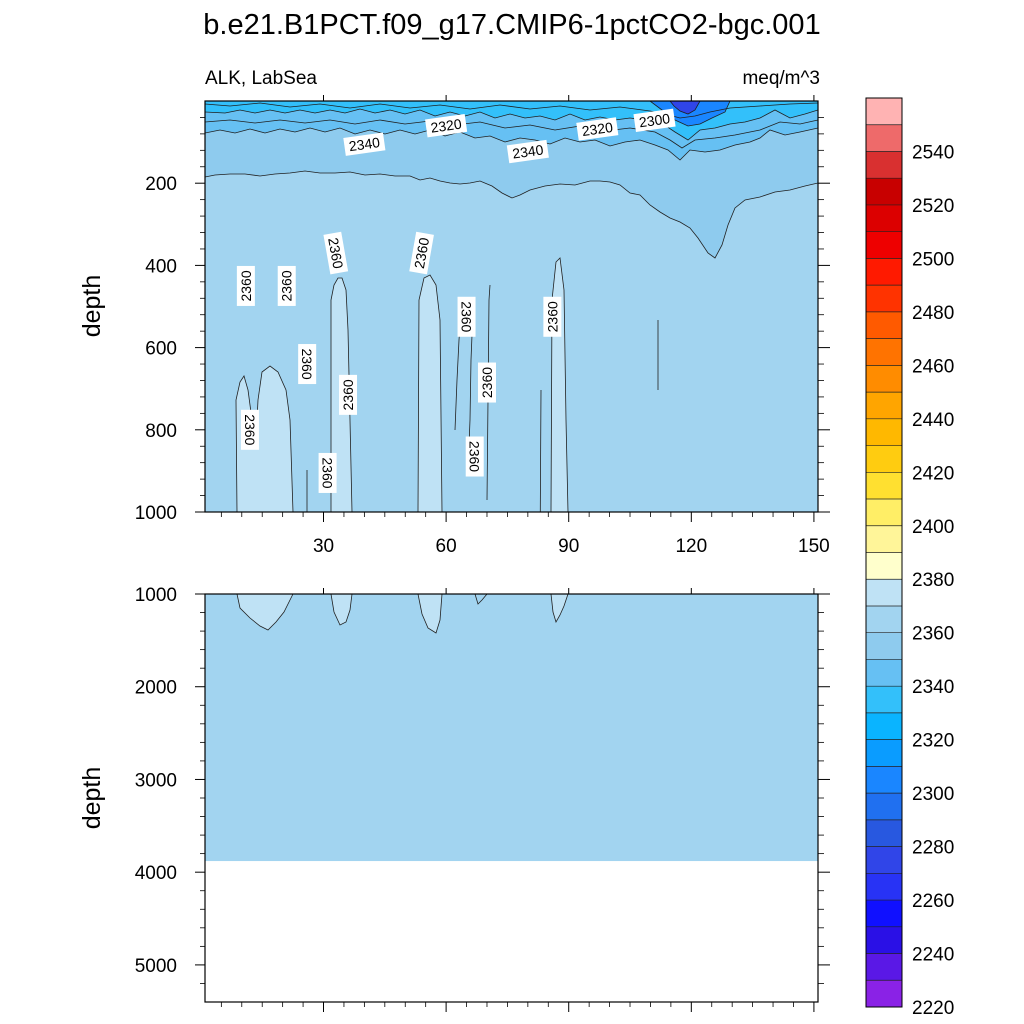 Image resolution: width=1024 pixels, height=1024 pixels. Describe the element at coordinates (323, 546) in the screenshot. I see `x-tick-label: 30` at that location.